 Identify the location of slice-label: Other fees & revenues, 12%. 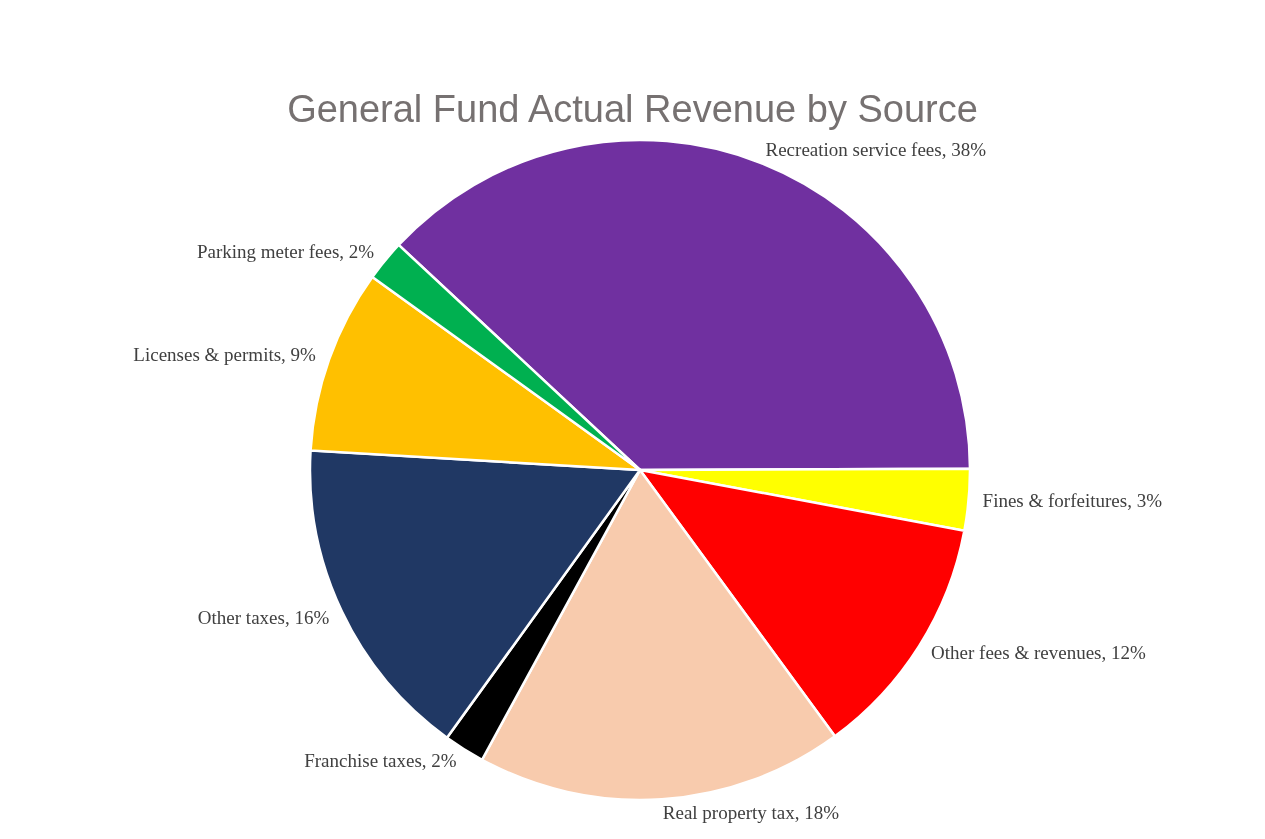
(1038, 653).